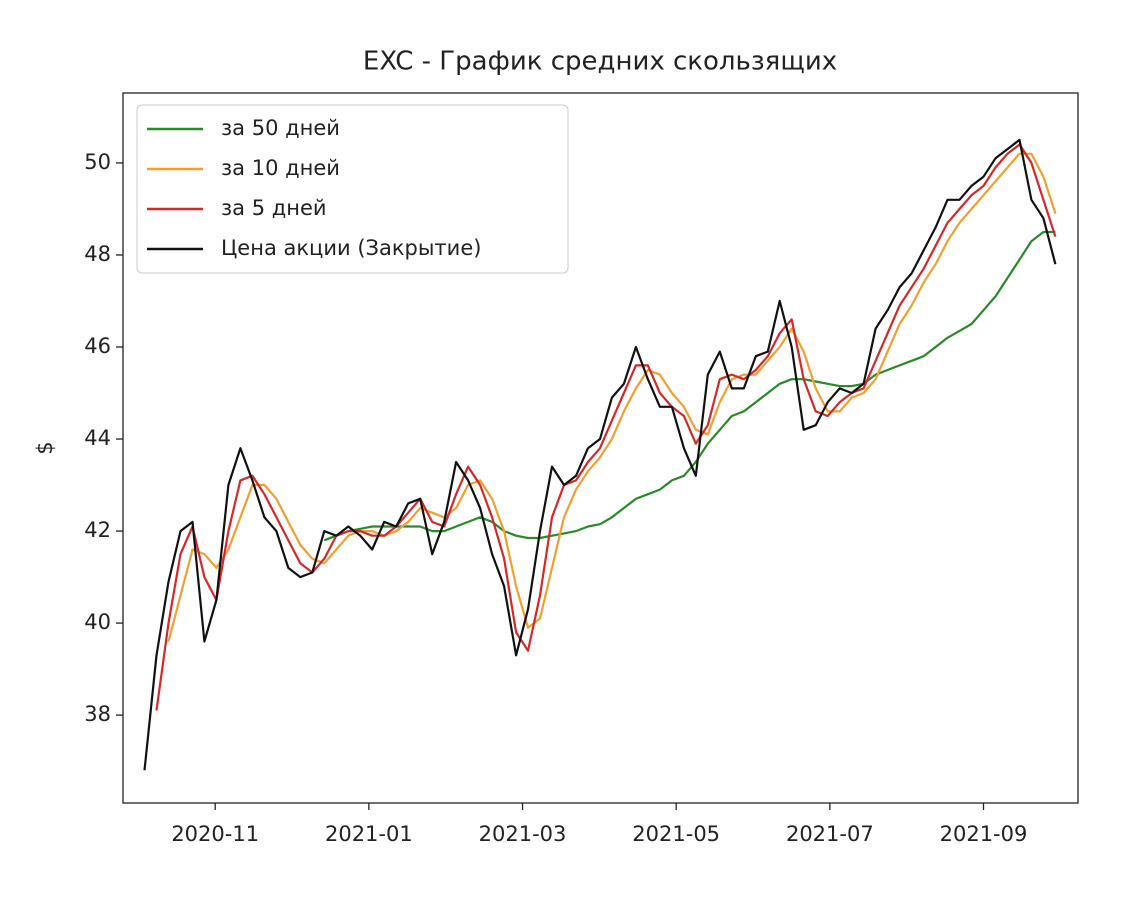 This screenshot has height=905, width=1125. What do you see at coordinates (984, 834) in the screenshot?
I see `x-tick-label: 2021-09` at bounding box center [984, 834].